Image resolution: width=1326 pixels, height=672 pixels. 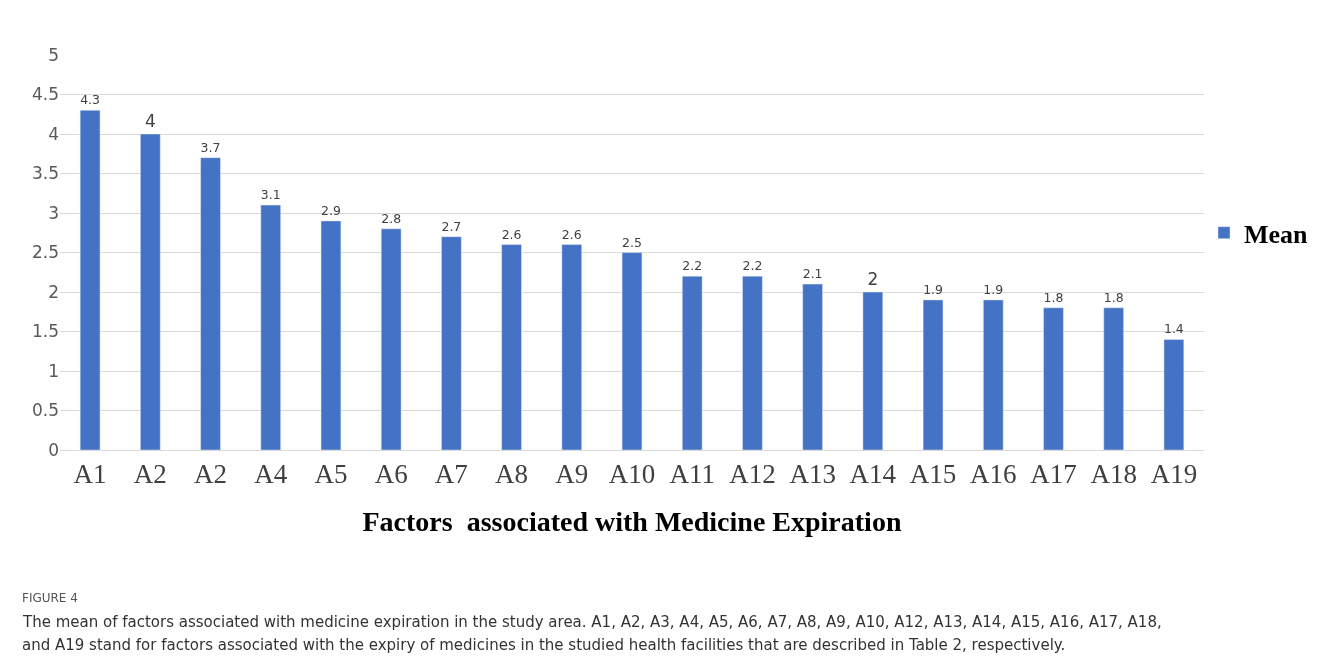 What do you see at coordinates (632, 474) in the screenshot?
I see `x-tick-label: A10` at bounding box center [632, 474].